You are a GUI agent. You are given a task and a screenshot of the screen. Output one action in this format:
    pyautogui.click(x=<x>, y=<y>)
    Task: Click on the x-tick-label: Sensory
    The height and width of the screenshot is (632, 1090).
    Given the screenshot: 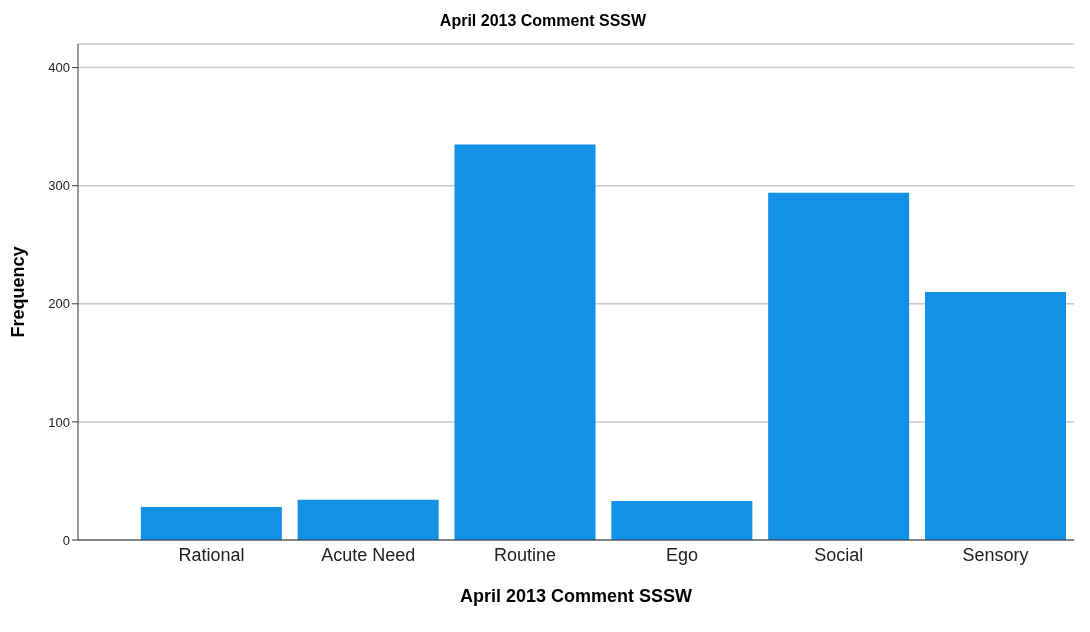 What is the action you would take?
    pyautogui.click(x=995, y=554)
    